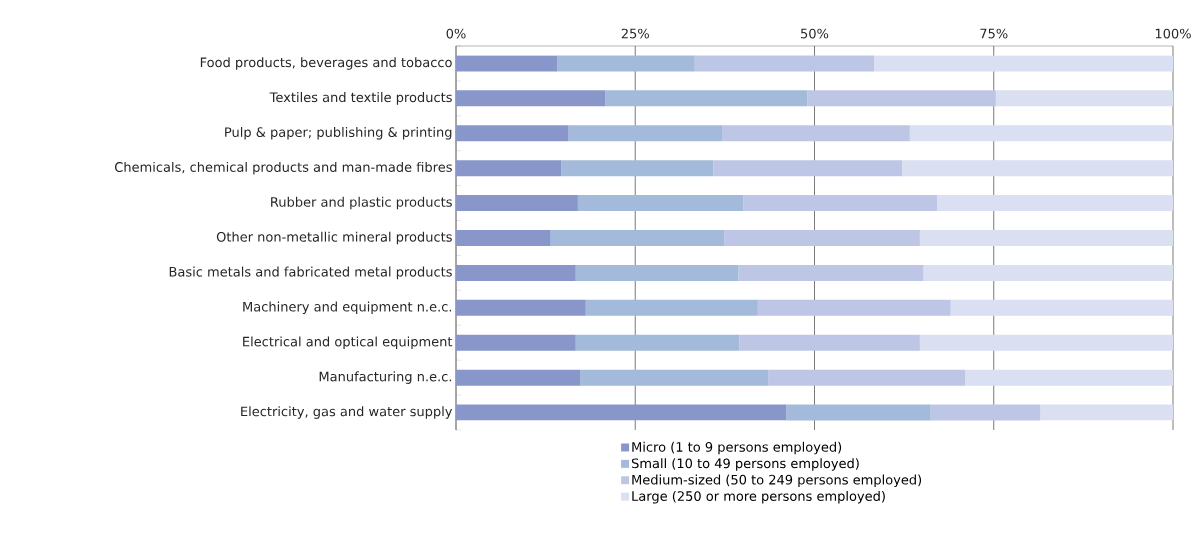 The width and height of the screenshot is (1203, 545). I want to click on x-tick-label: 0%, so click(456, 33).